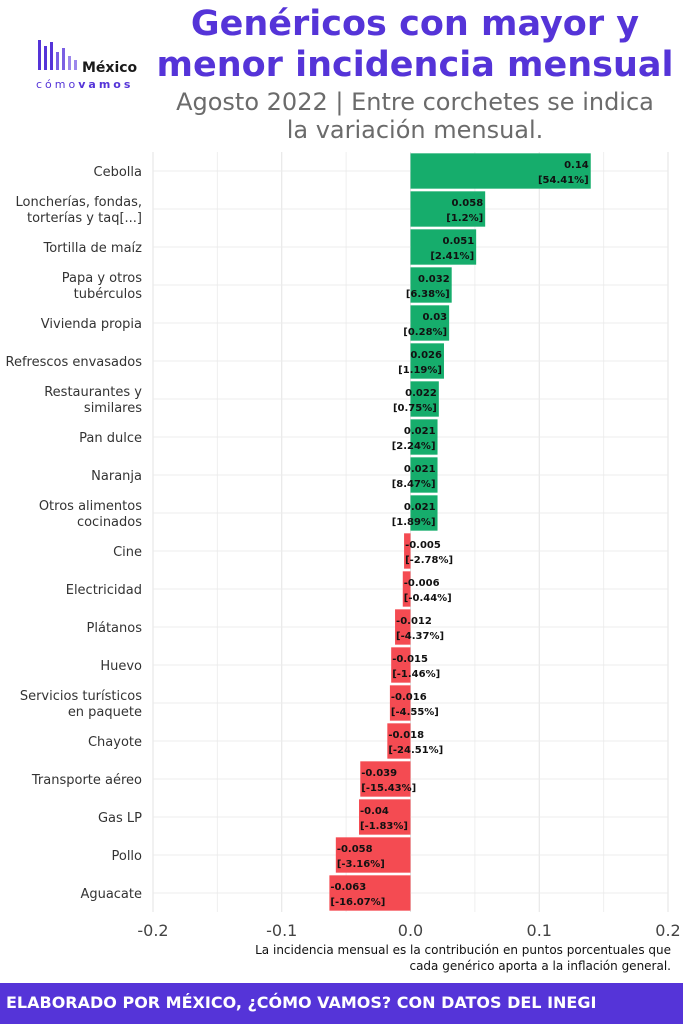 The width and height of the screenshot is (683, 1024). What do you see at coordinates (111, 894) in the screenshot?
I see `category-label: Aguacate` at bounding box center [111, 894].